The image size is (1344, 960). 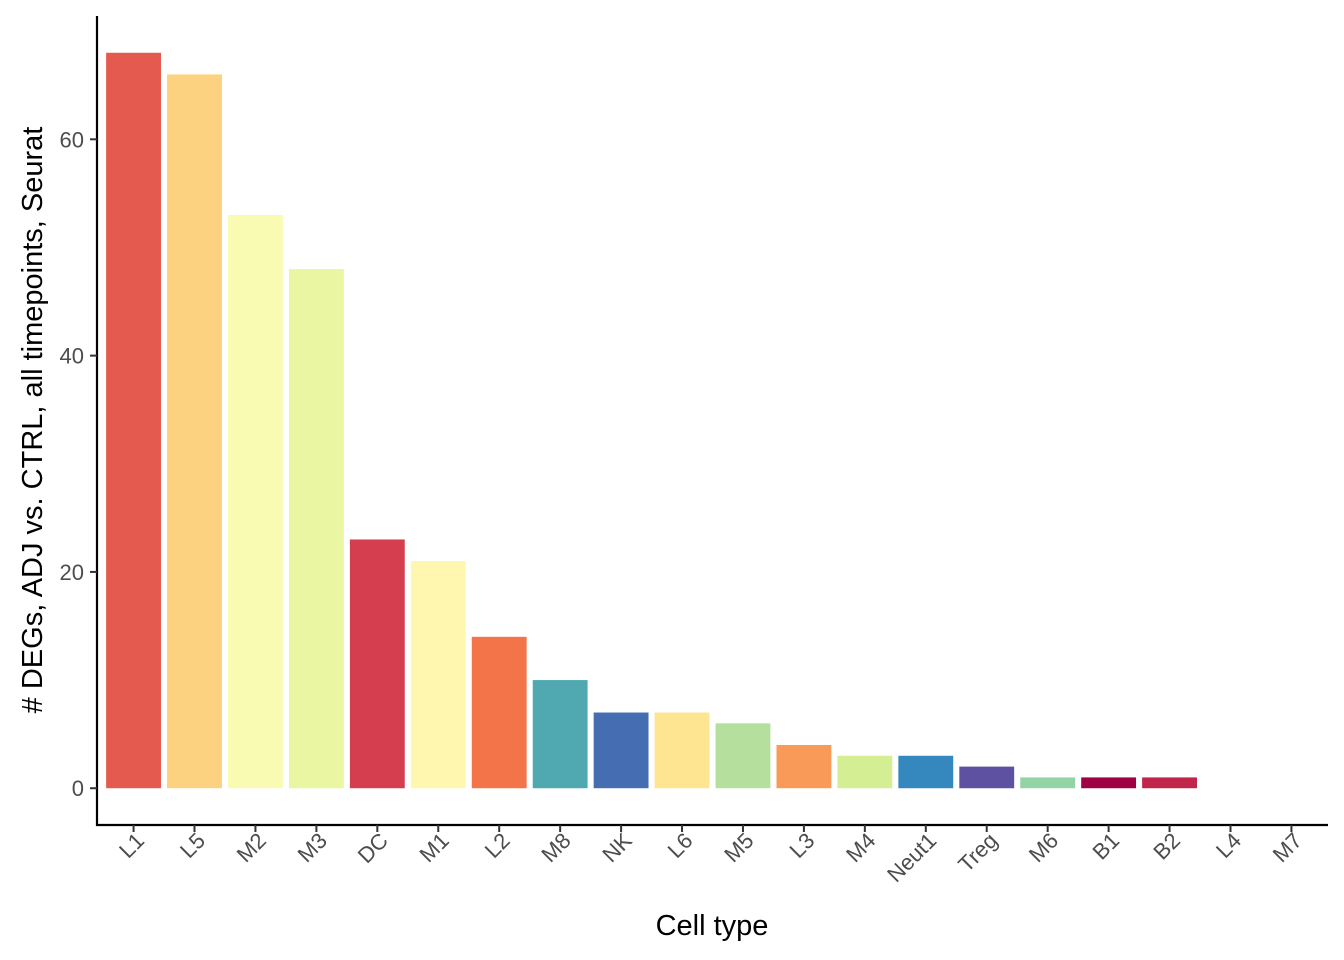 I want to click on x-axis-title: Cell type, so click(x=712, y=926).